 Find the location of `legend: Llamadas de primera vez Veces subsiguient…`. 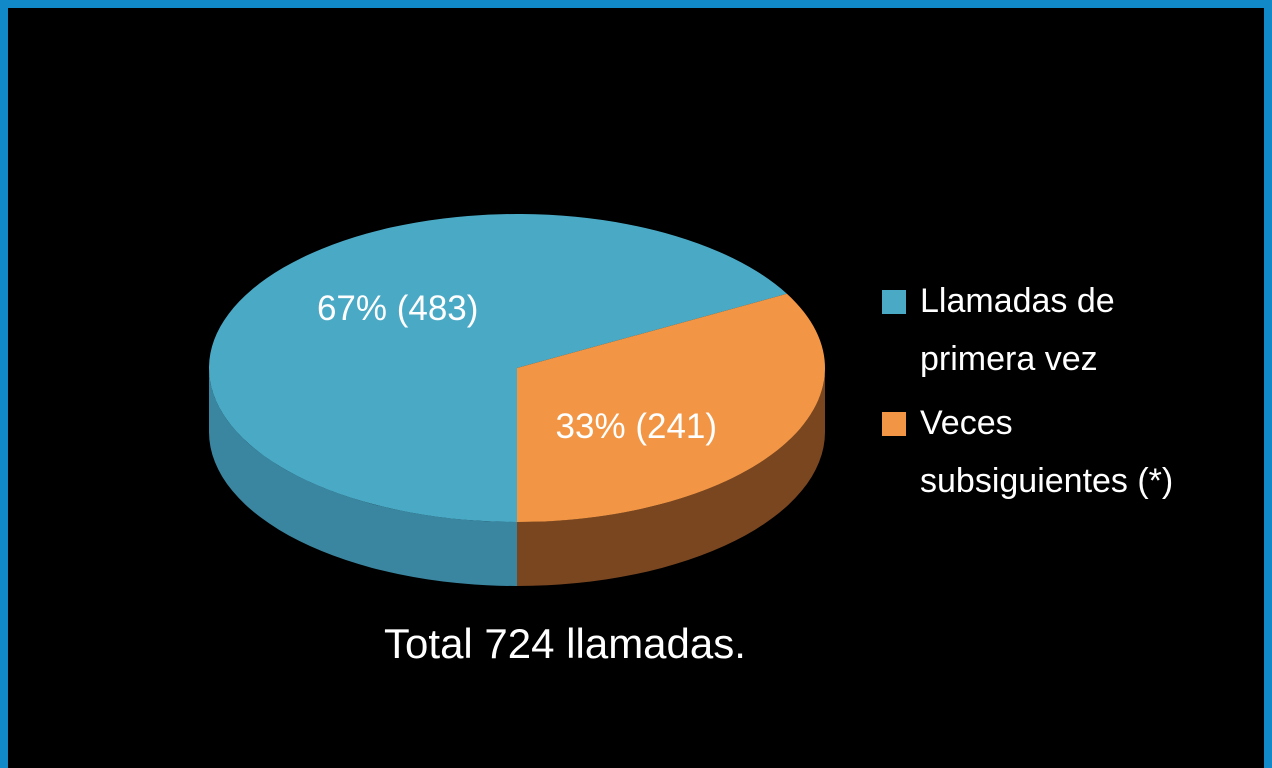

legend: Llamadas de primera vez Veces subsiguient… is located at coordinates (1067, 394).